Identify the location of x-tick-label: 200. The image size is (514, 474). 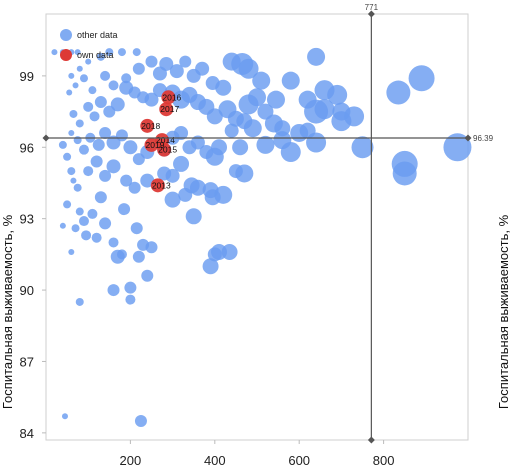
(131, 460).